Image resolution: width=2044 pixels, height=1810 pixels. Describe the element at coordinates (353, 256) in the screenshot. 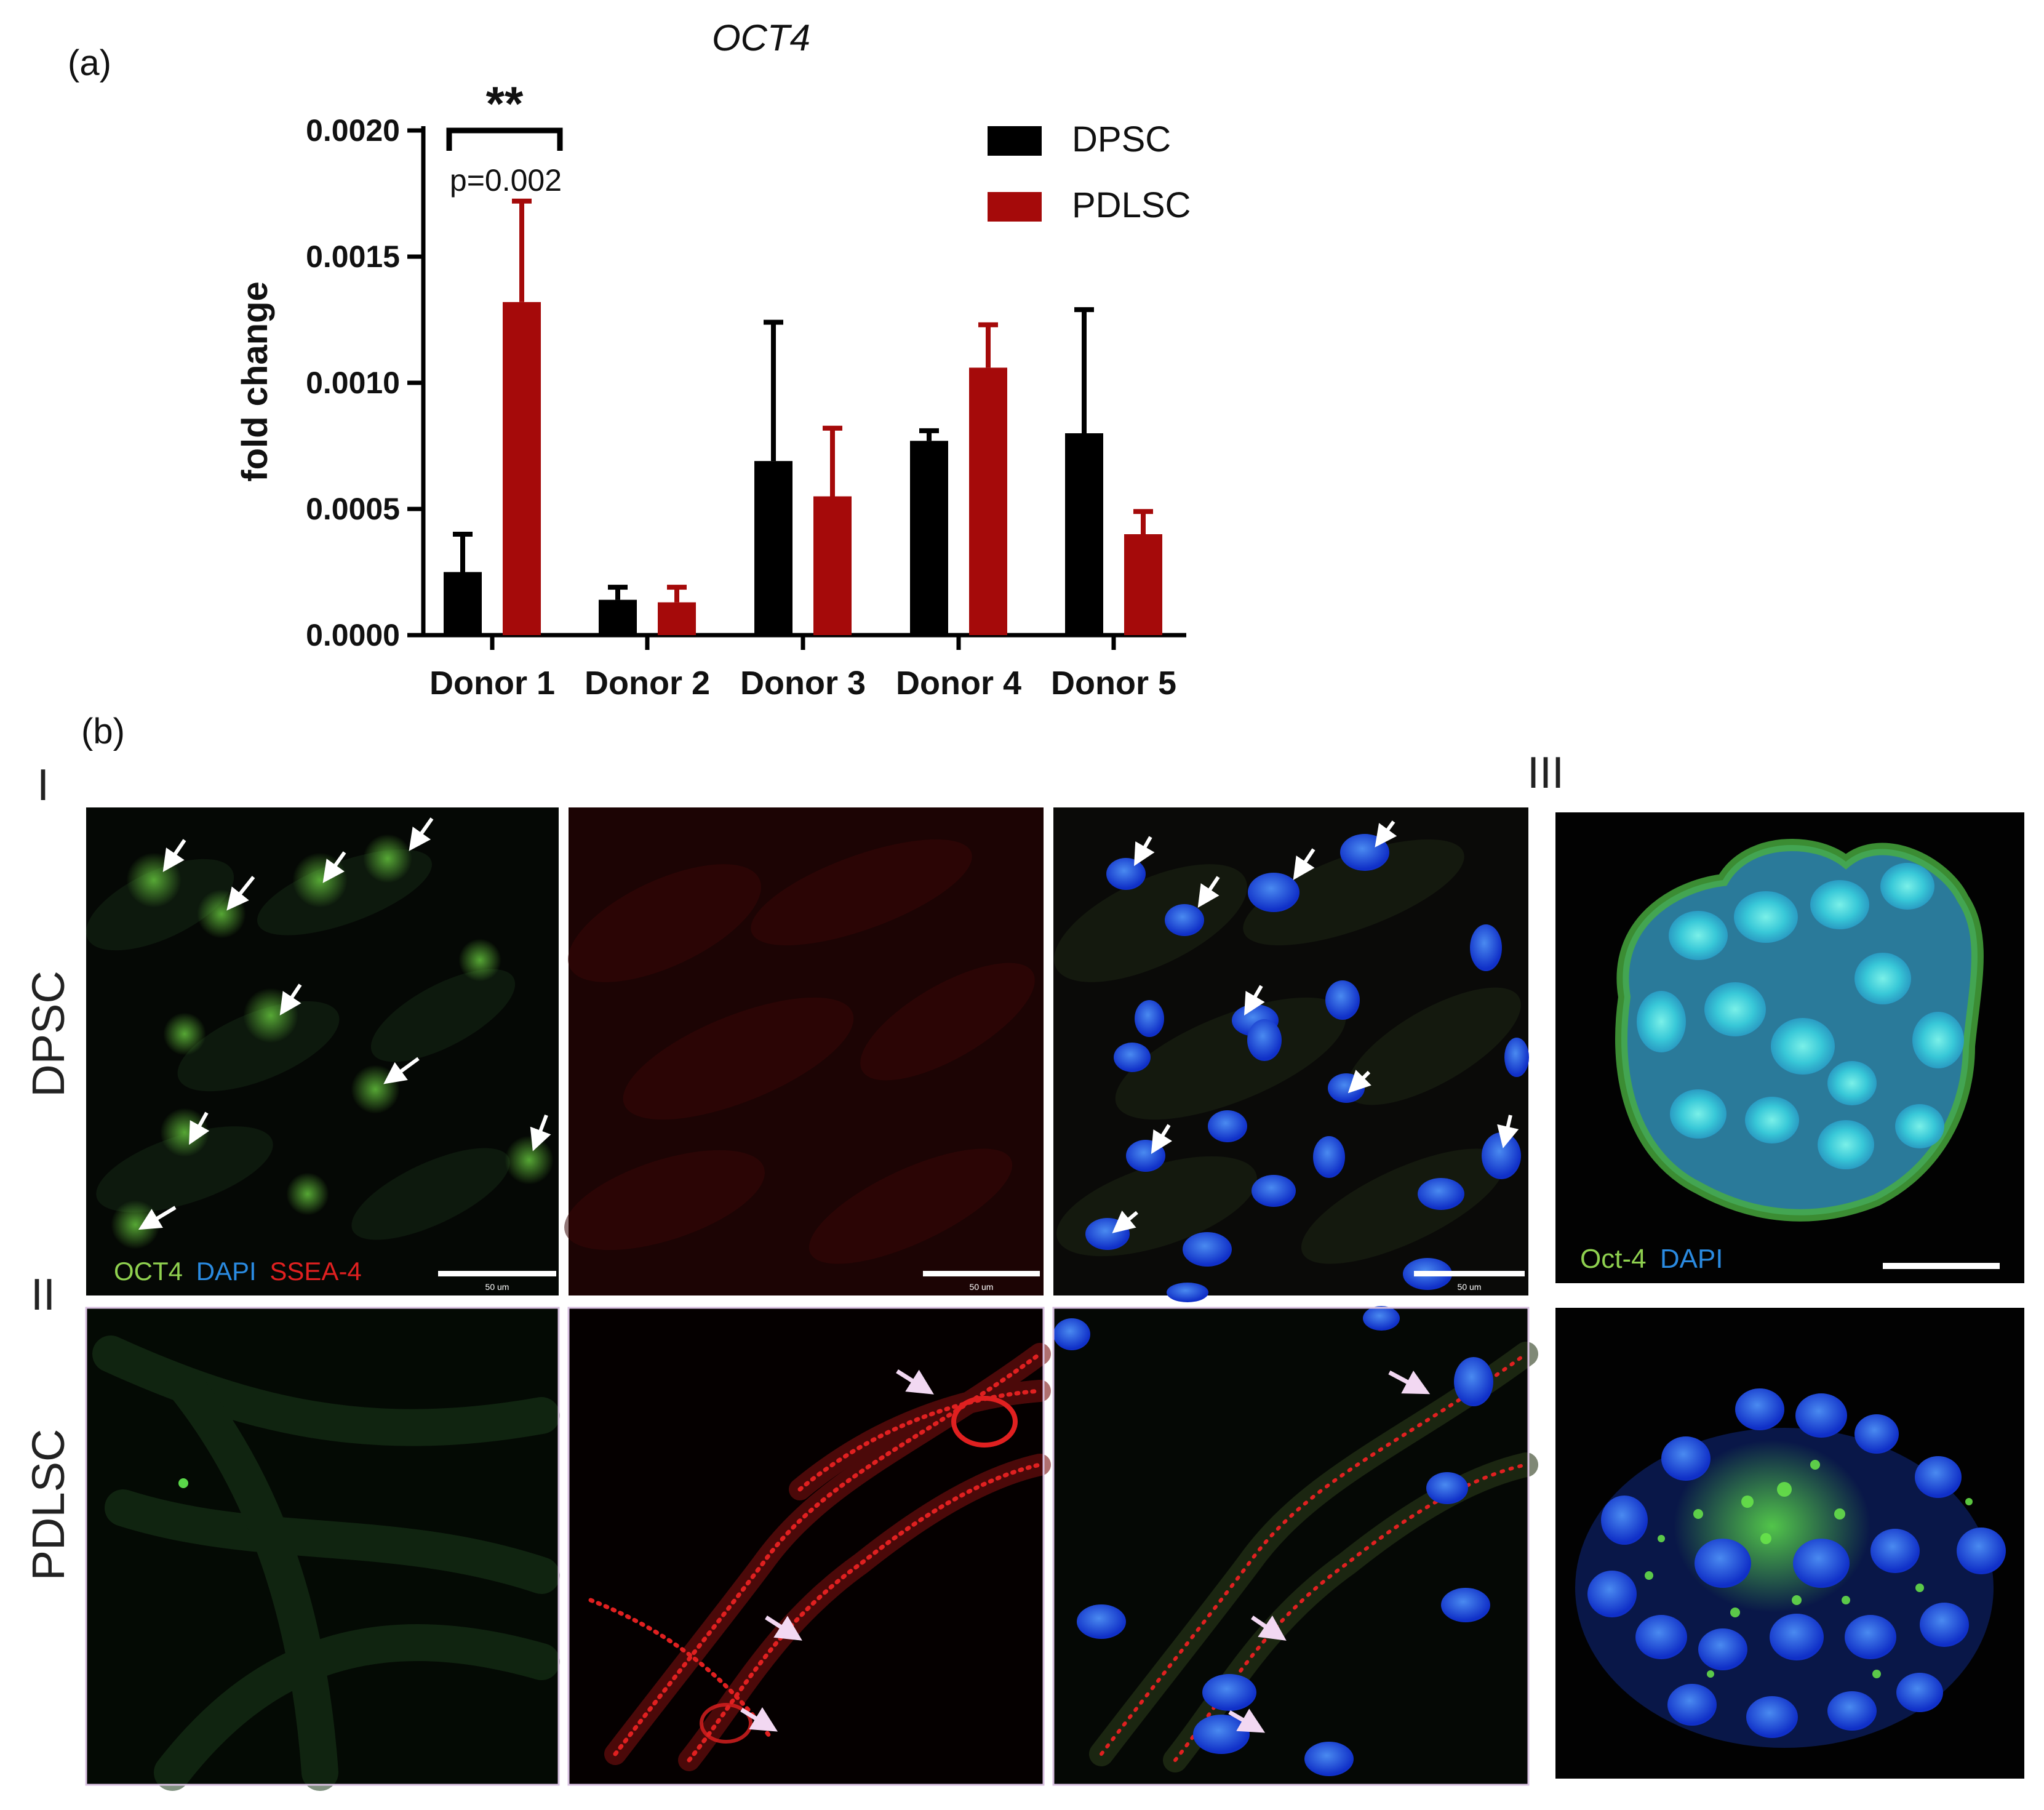

I see `y-tick-label: 0.0015` at that location.